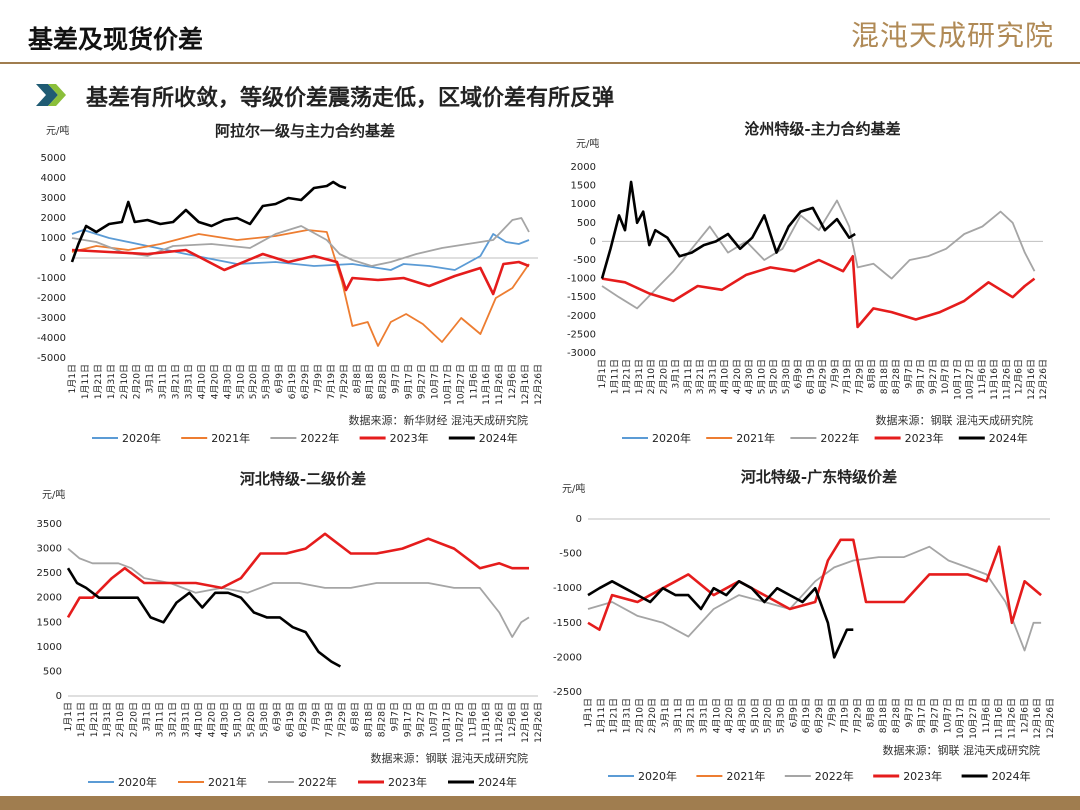 The image size is (1080, 810). I want to click on x-tick-label: 9月27日, so click(935, 715).